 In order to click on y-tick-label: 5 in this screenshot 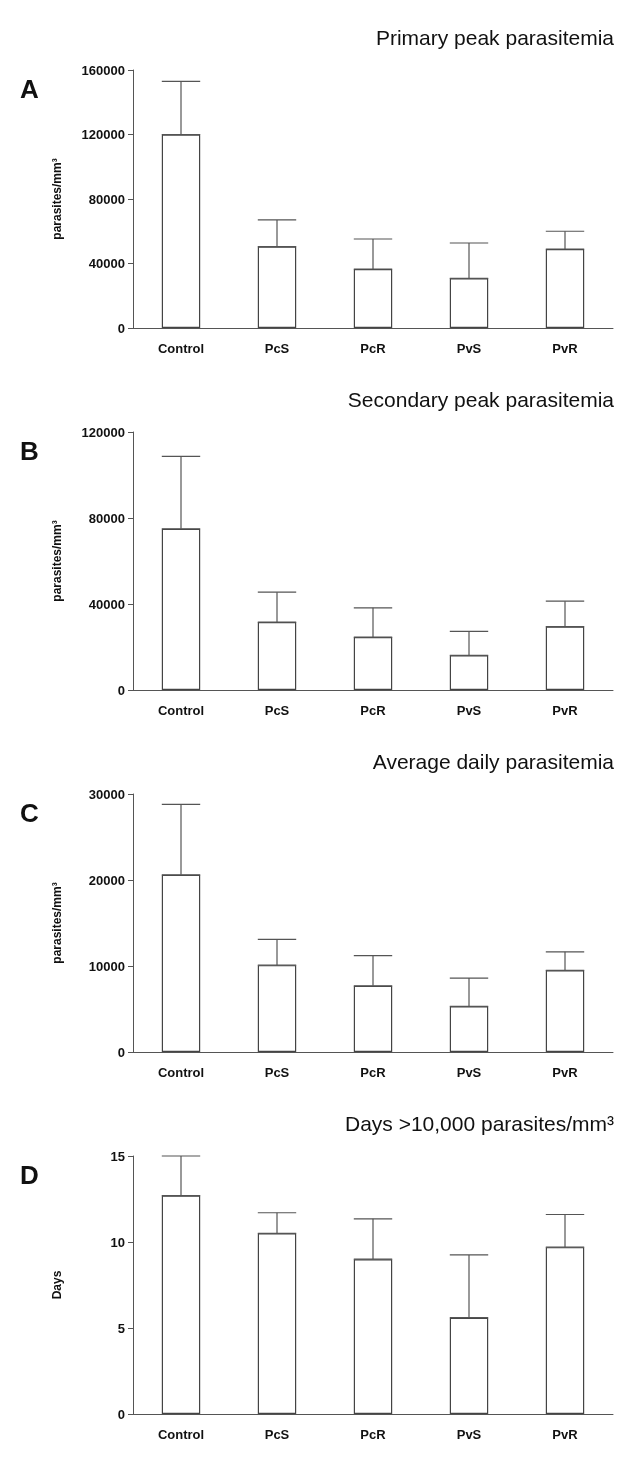, I will do `click(121, 1328)`.